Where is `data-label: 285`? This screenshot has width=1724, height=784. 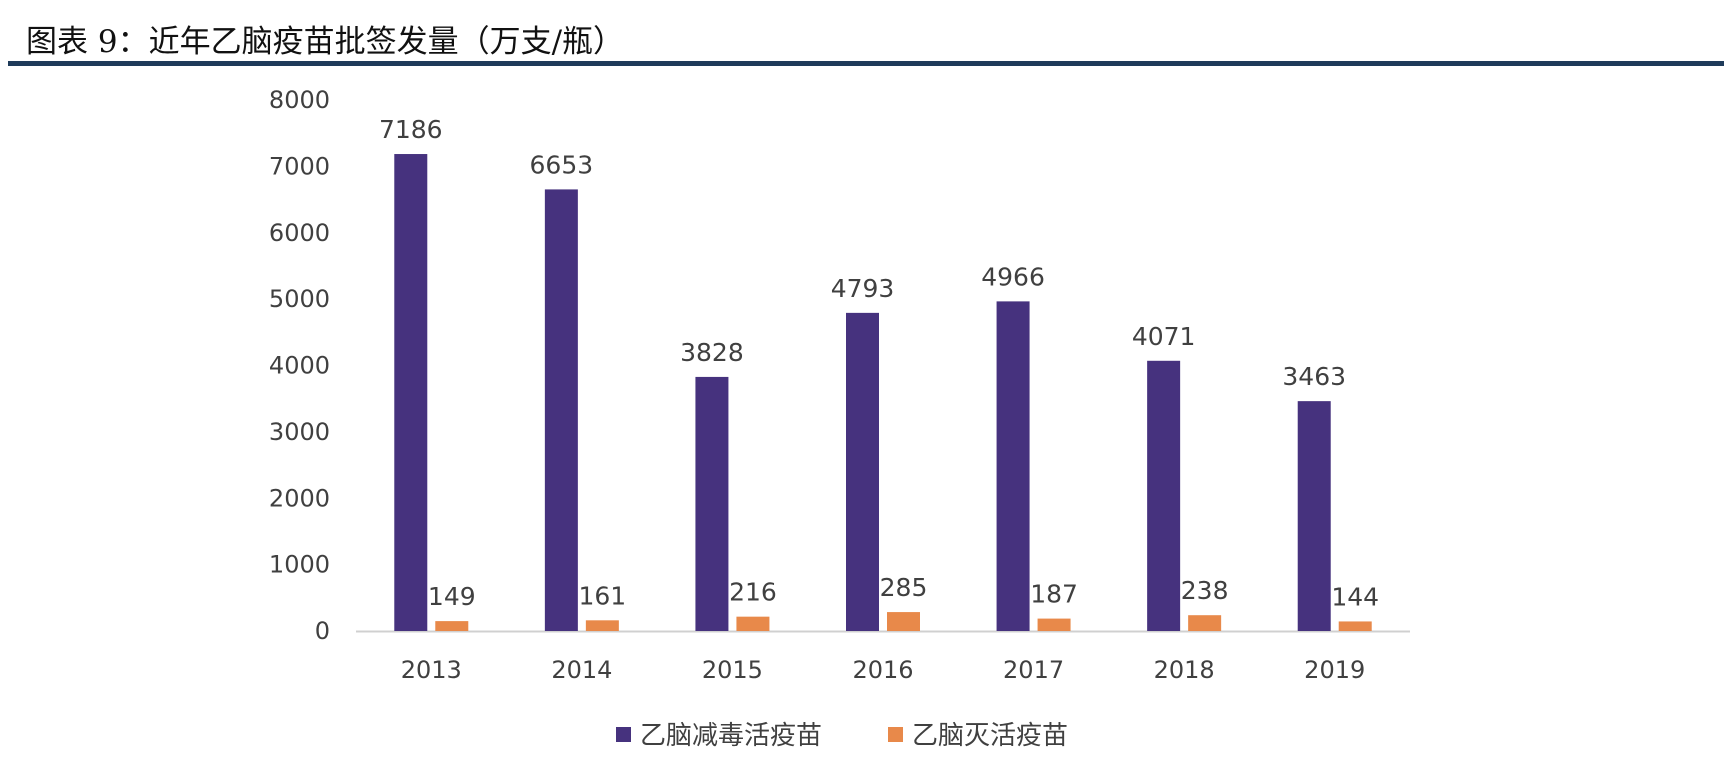 data-label: 285 is located at coordinates (904, 587).